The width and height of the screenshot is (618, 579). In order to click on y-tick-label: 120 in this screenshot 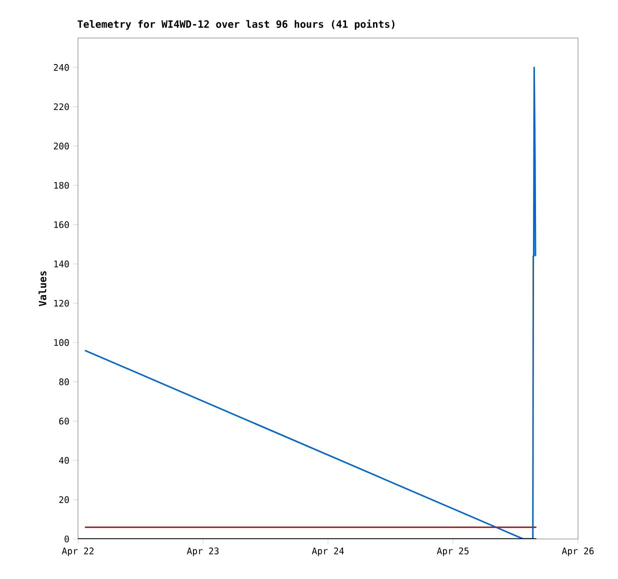, I will do `click(61, 303)`.